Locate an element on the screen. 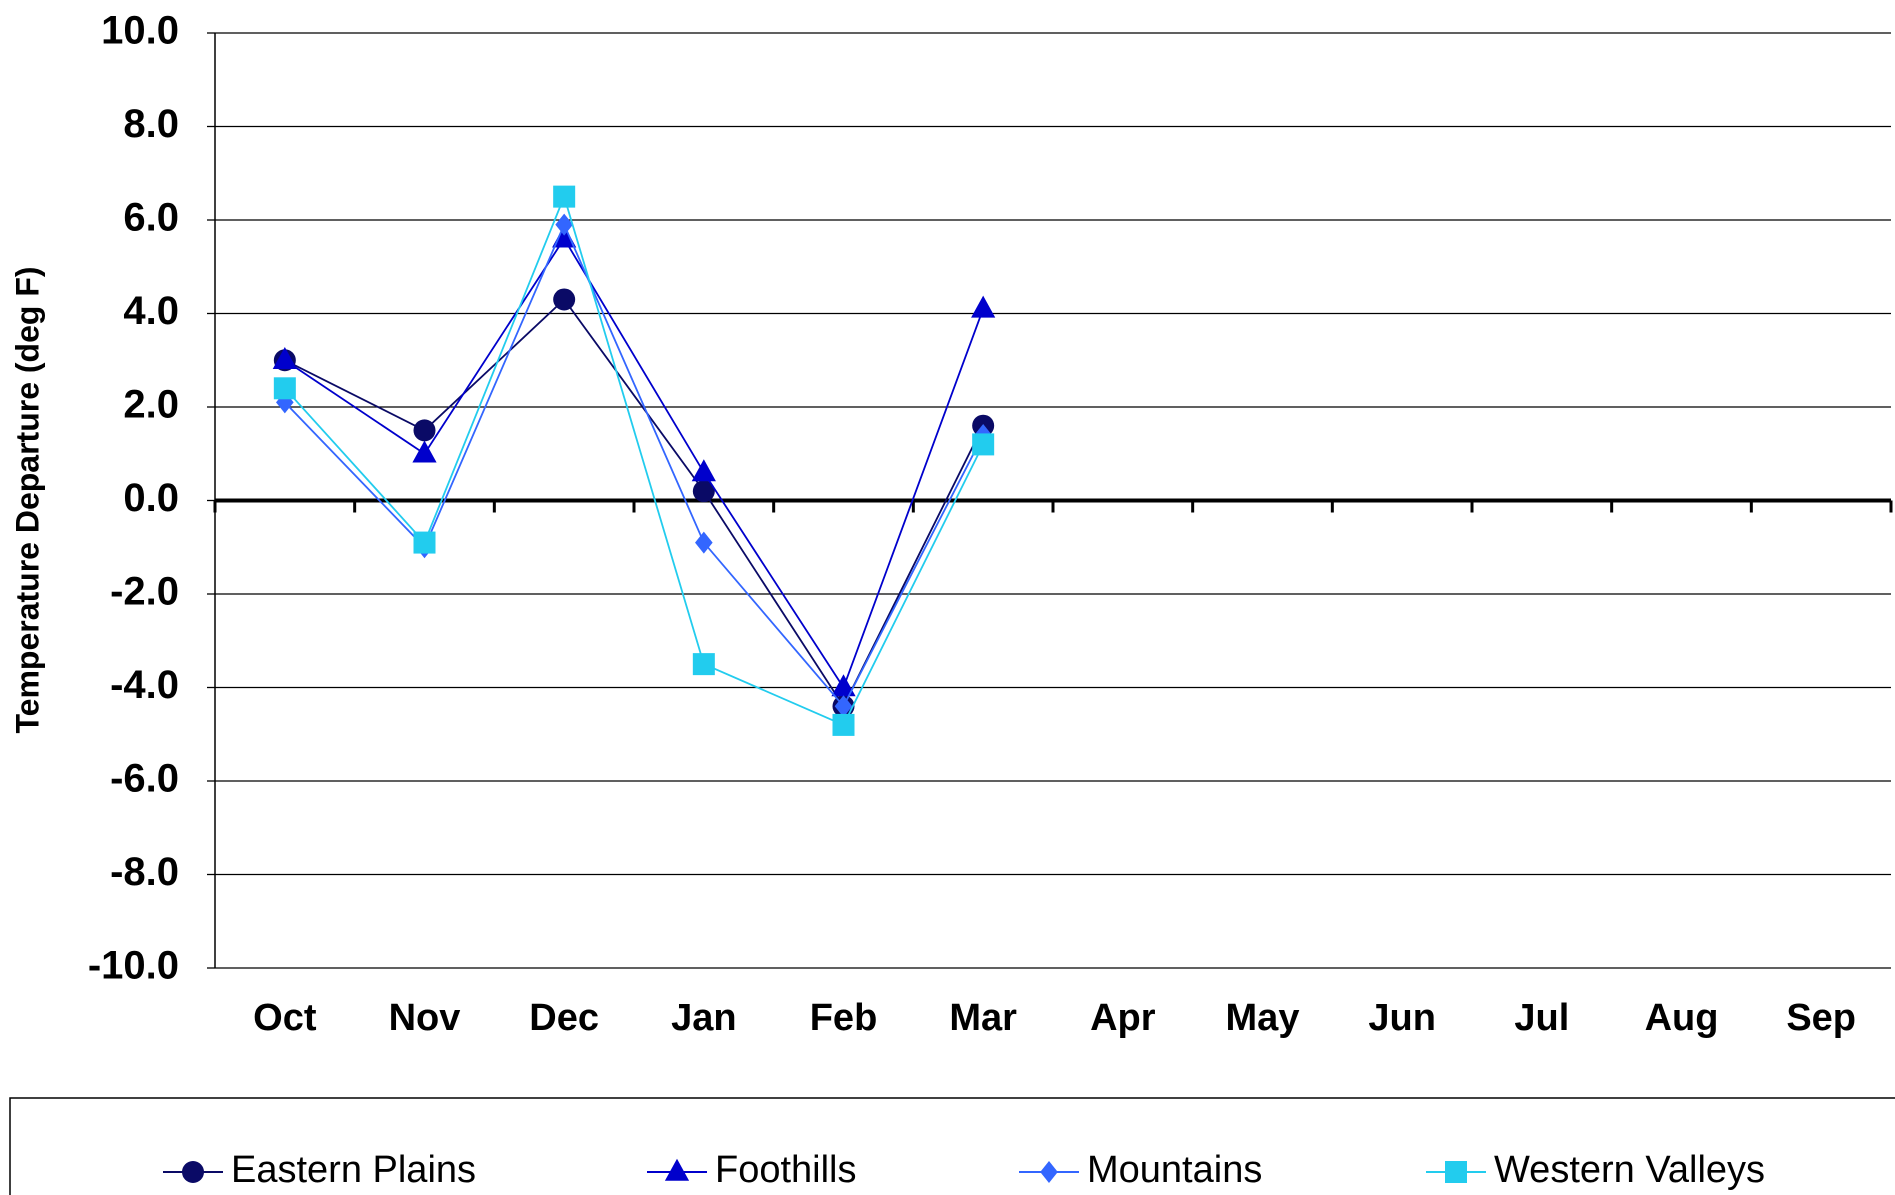 Image resolution: width=1895 pixels, height=1195 pixels. x-tick-label: Feb is located at coordinates (844, 1018).